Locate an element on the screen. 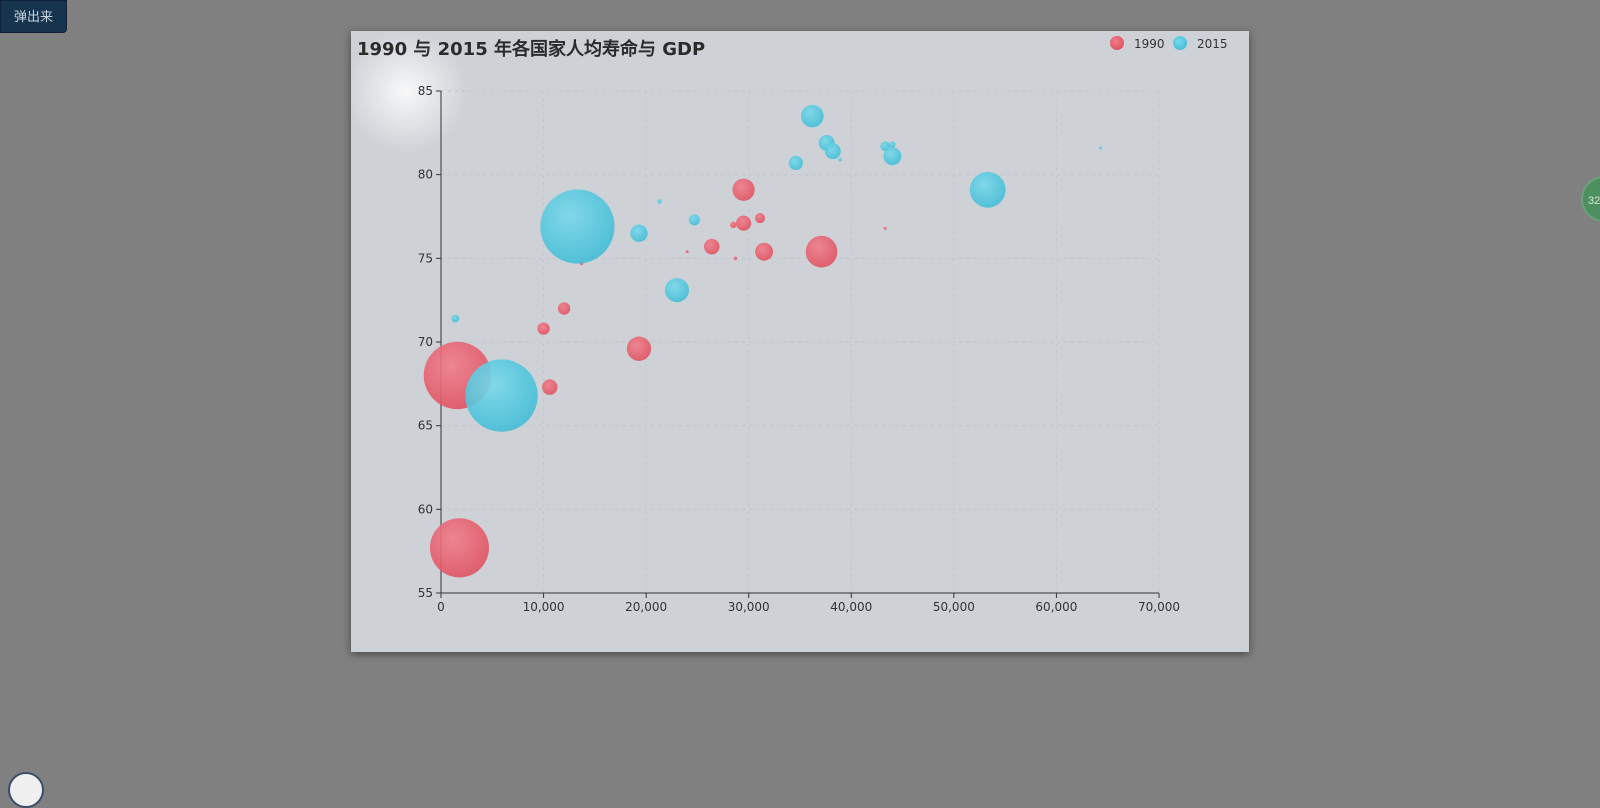  y-tick-label: 85 is located at coordinates (425, 91).